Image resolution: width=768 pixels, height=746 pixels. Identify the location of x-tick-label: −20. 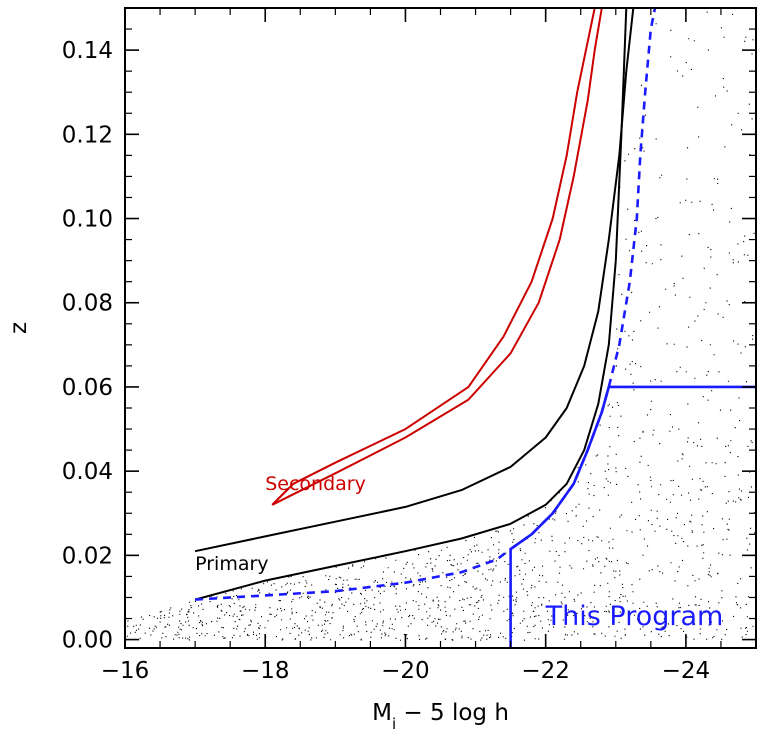
(405, 671).